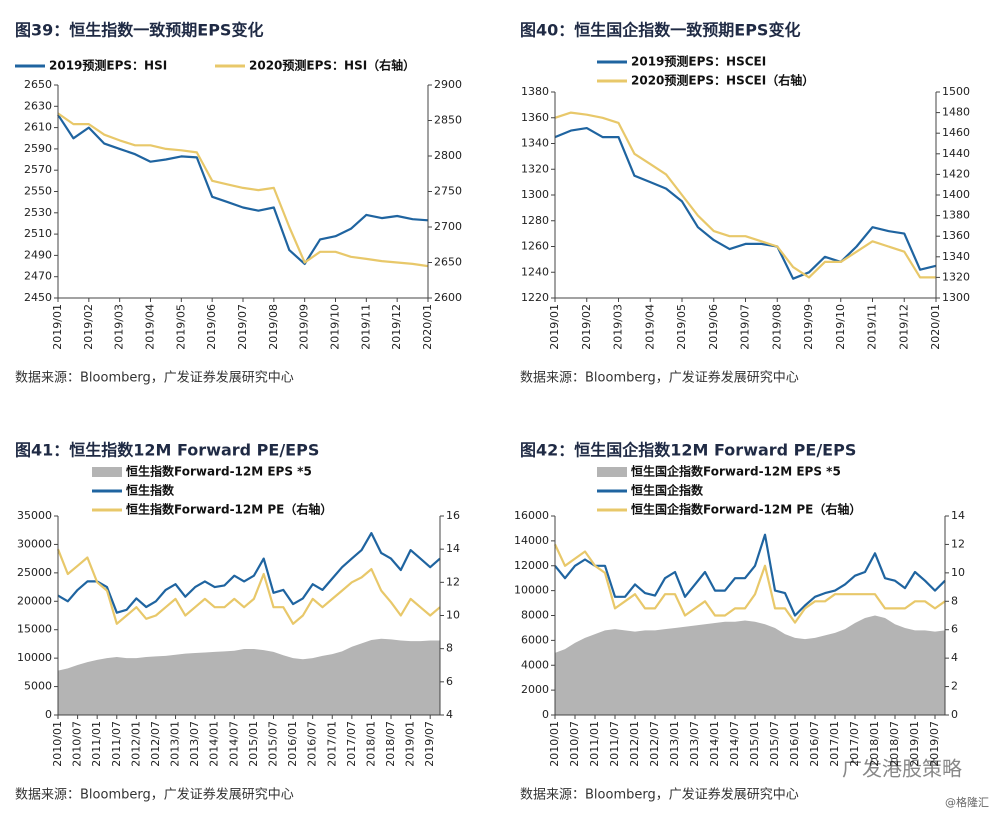 This screenshot has height=815, width=1000. Describe the element at coordinates (88, 327) in the screenshot. I see `x-tick-label: 2019/02` at that location.